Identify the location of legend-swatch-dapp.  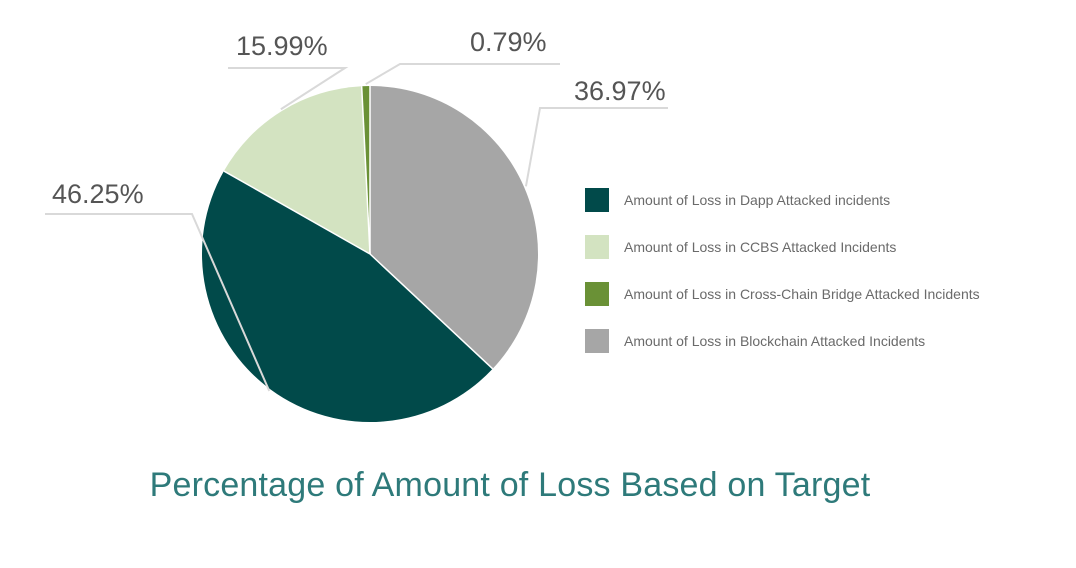
(597, 200).